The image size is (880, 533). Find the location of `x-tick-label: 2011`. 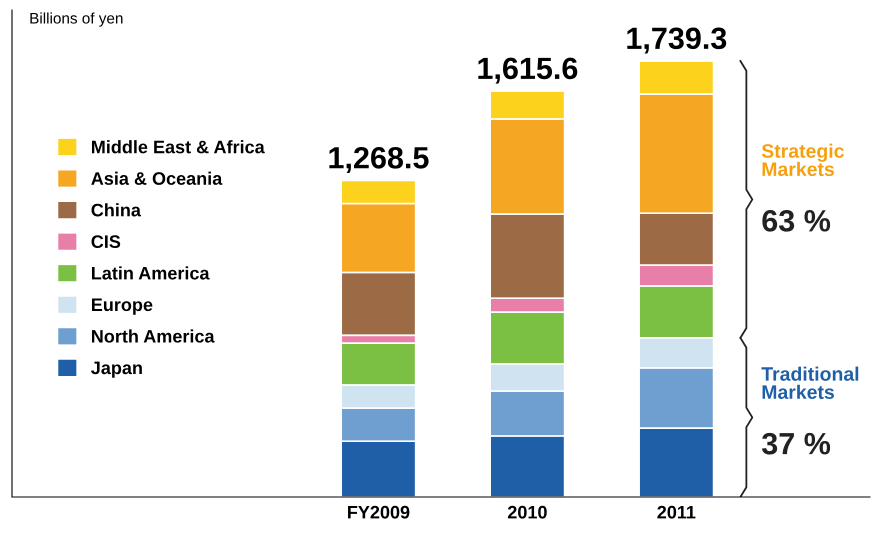

x-tick-label: 2011 is located at coordinates (676, 512).